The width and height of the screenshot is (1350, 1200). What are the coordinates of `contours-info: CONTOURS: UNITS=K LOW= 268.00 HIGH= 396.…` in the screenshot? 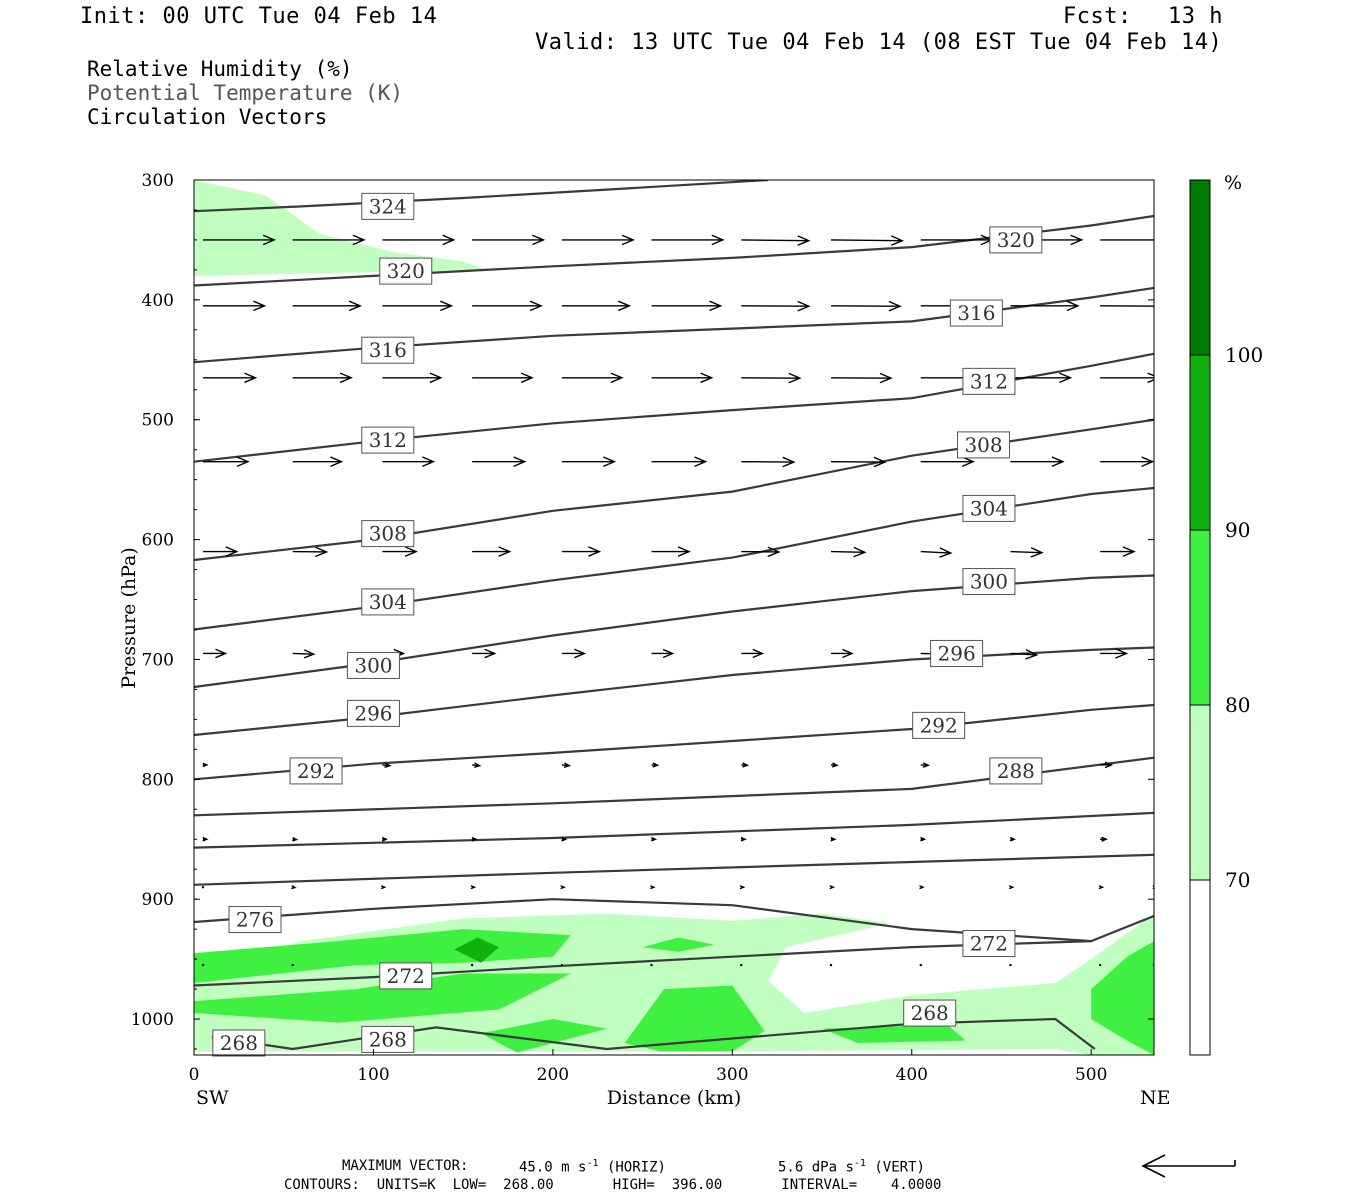 It's located at (613, 1185).